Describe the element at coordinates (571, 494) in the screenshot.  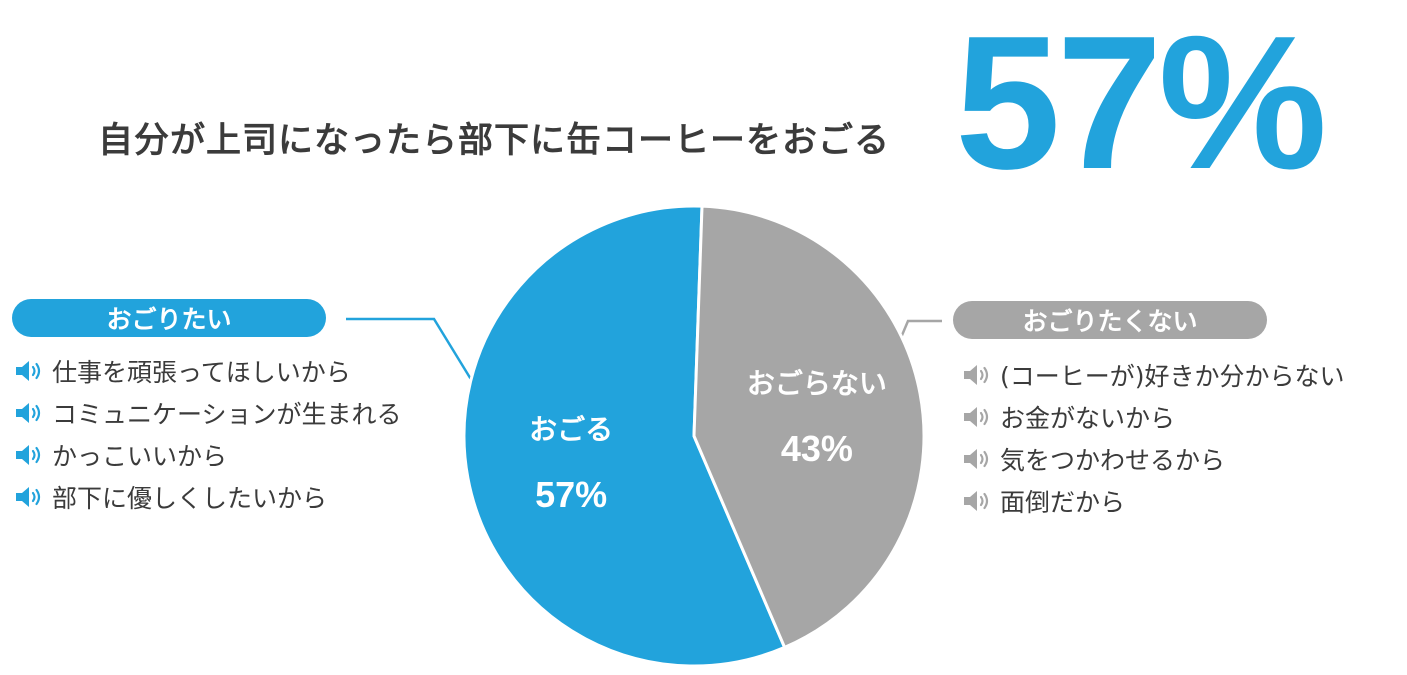
I see `slice-value-label: 57%` at that location.